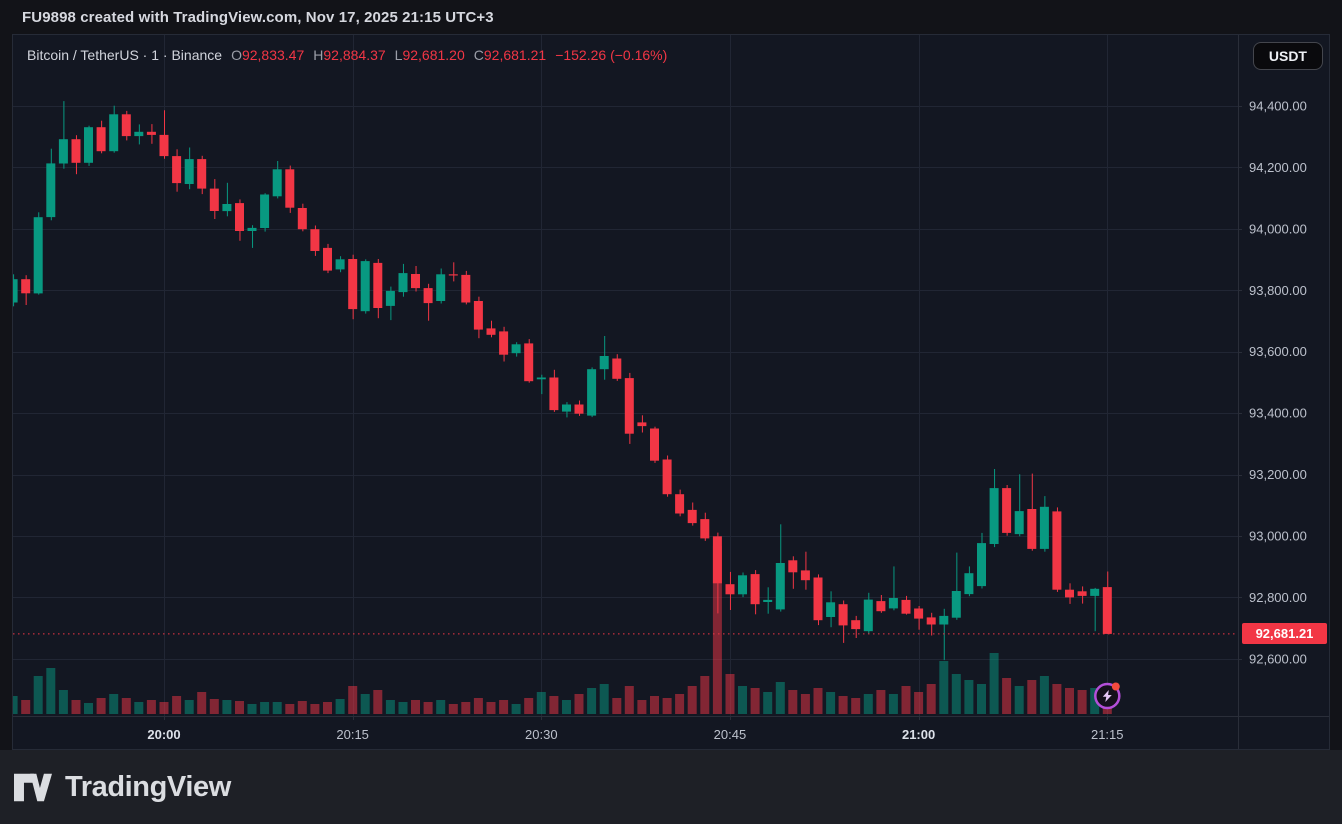  What do you see at coordinates (671, 787) in the screenshot?
I see `bottom-brand-bar: TradingView` at bounding box center [671, 787].